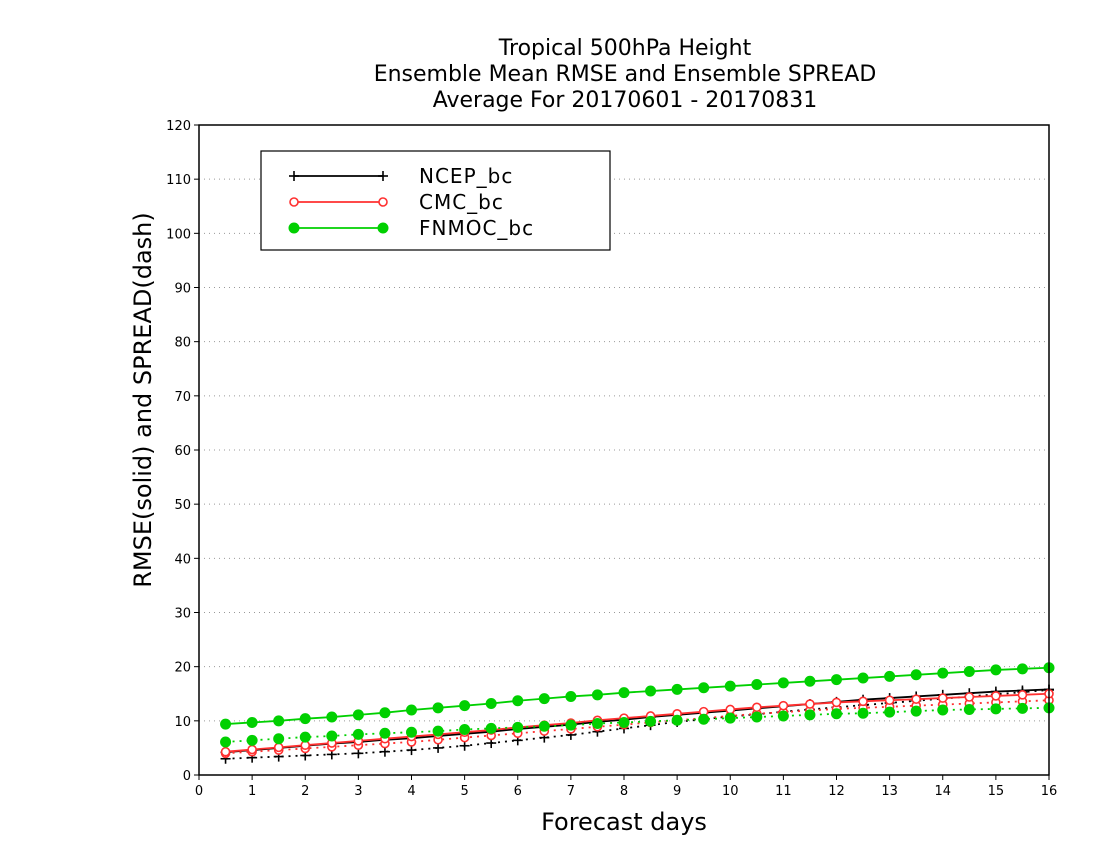 This screenshot has height=850, width=1100. I want to click on y-tick-label-20: 20, so click(182, 668).